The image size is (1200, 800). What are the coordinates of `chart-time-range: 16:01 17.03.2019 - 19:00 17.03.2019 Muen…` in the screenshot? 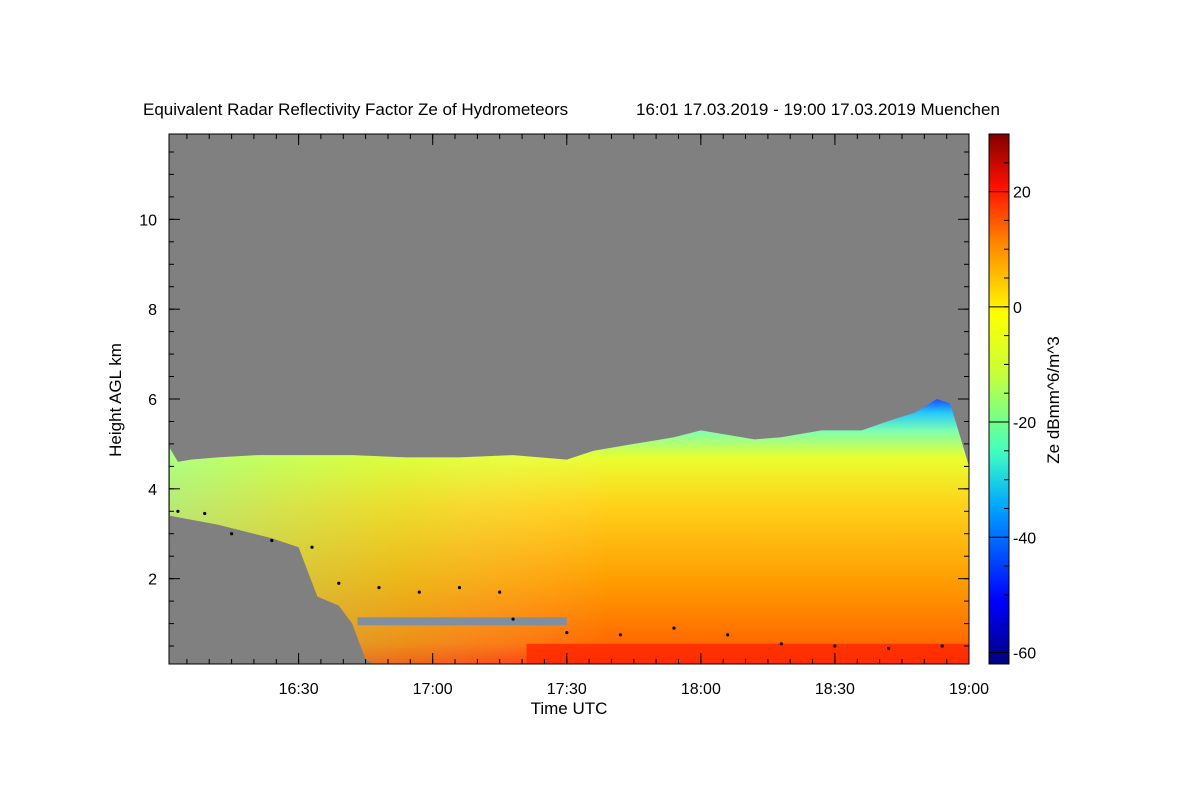 It's located at (818, 109).